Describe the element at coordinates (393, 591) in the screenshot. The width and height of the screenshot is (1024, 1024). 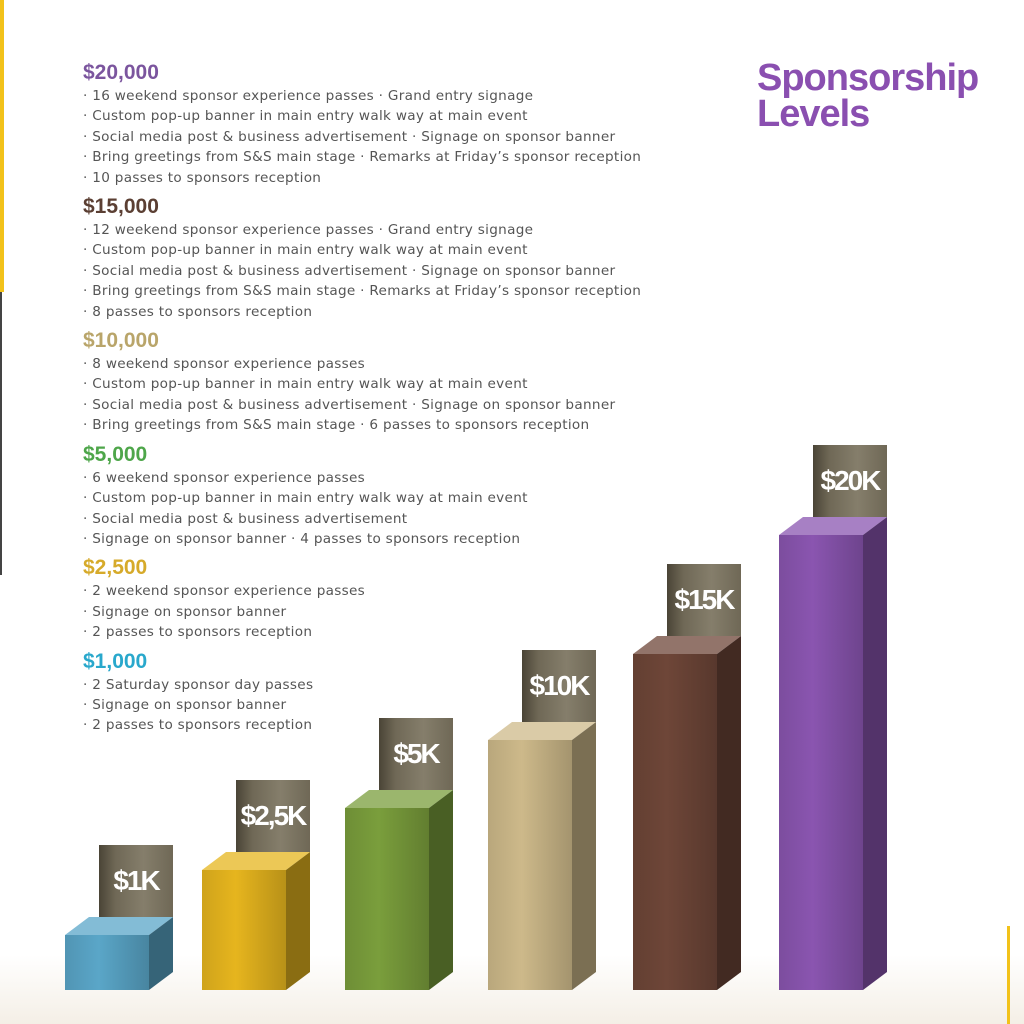
I see `benefit-item: 2 weekend sponsor experience passes` at that location.